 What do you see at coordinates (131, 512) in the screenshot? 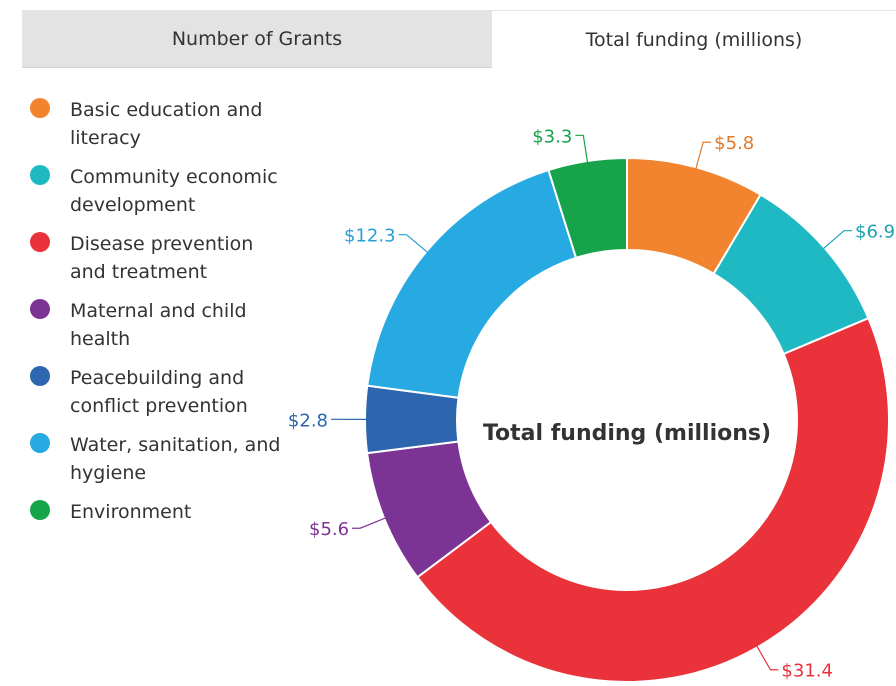
I see `legend-label: Environment` at bounding box center [131, 512].